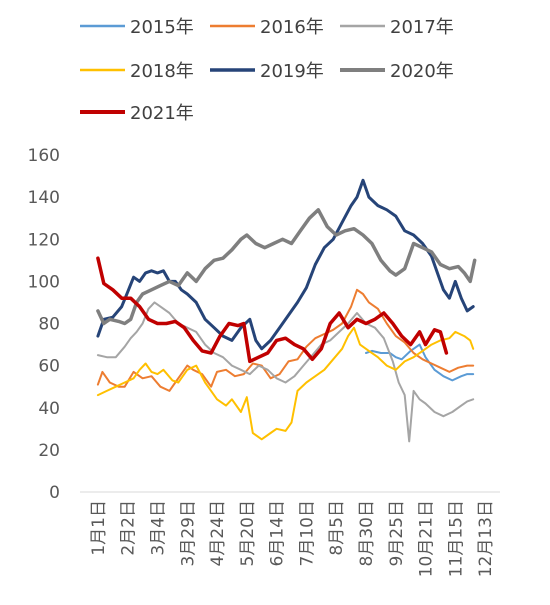 The image size is (550, 605). Describe the element at coordinates (162, 113) in the screenshot. I see `legend-label: 2021年` at that location.